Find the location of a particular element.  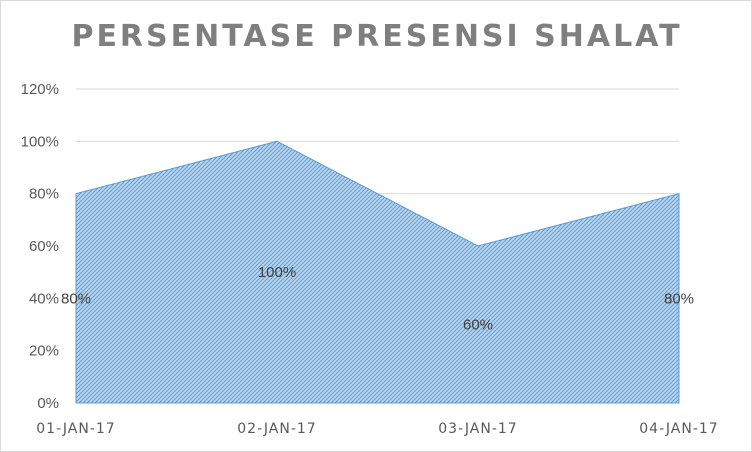

x-tick-label: 03-JAN-17 is located at coordinates (477, 429).